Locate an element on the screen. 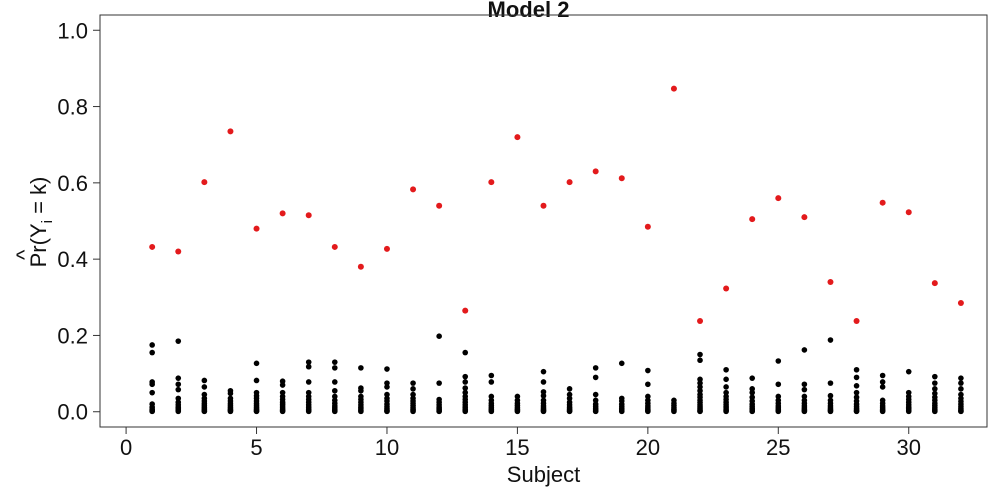 This screenshot has height=500, width=1000. y-tick-label: 0.8 is located at coordinates (72, 107).